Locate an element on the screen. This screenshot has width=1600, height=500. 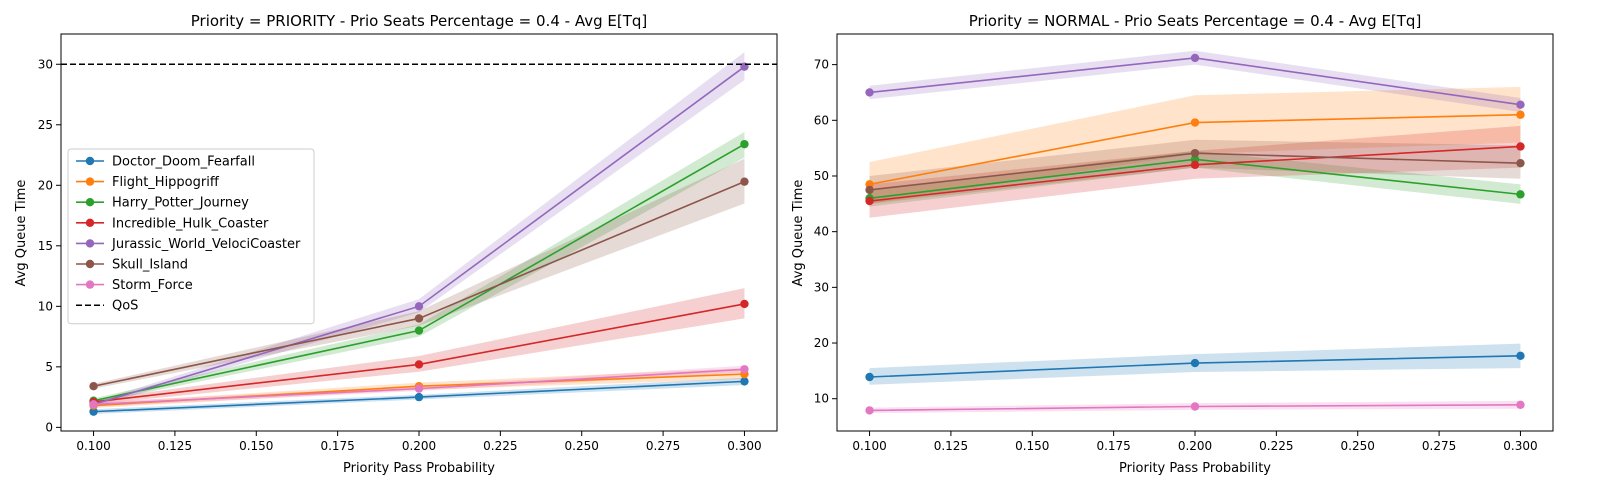
legend-label: Harry_Potter_Journey is located at coordinates (180, 203).